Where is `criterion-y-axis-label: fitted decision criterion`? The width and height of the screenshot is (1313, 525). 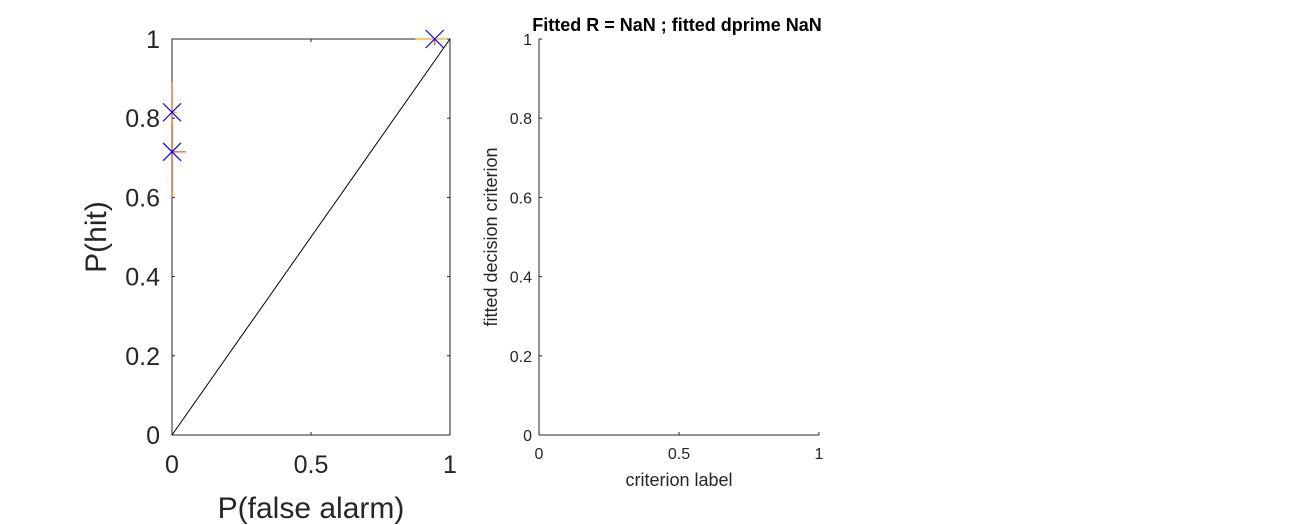
criterion-y-axis-label: fitted decision criterion is located at coordinates (491, 236).